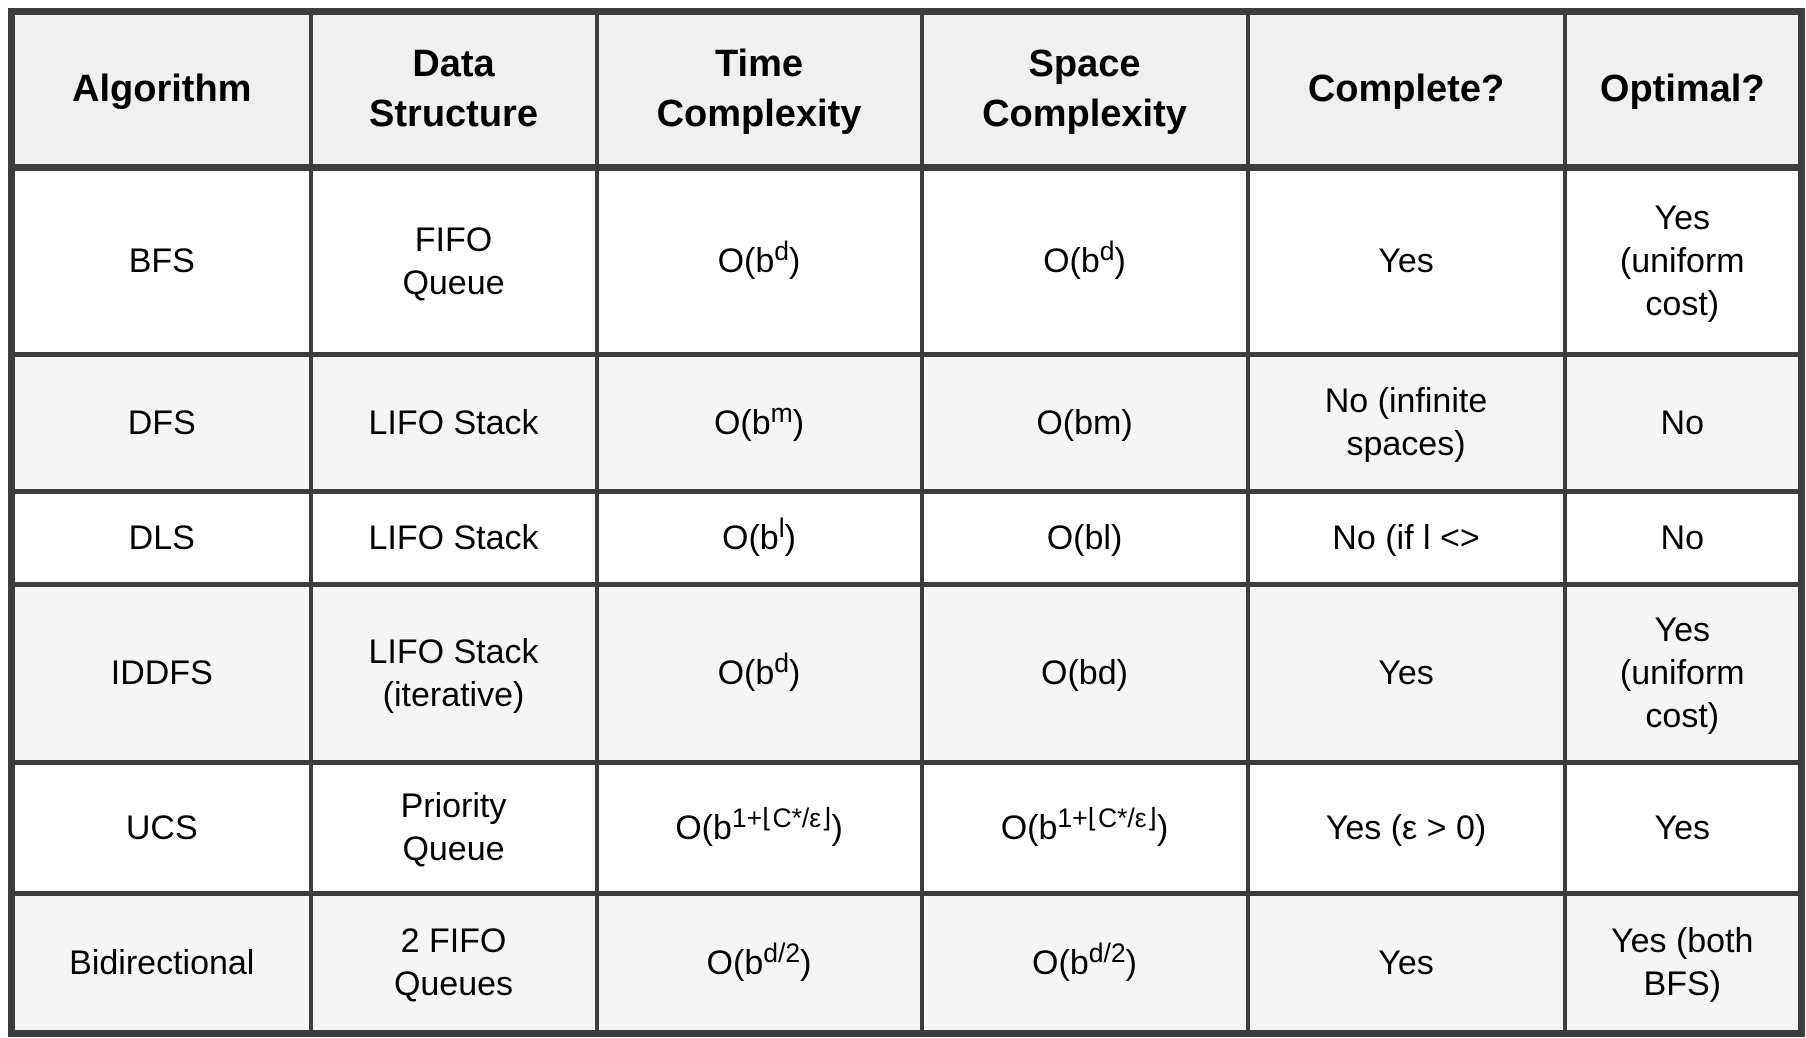 The width and height of the screenshot is (1806, 1038). What do you see at coordinates (1406, 423) in the screenshot?
I see `cell-complete: No (infinite spaces)` at bounding box center [1406, 423].